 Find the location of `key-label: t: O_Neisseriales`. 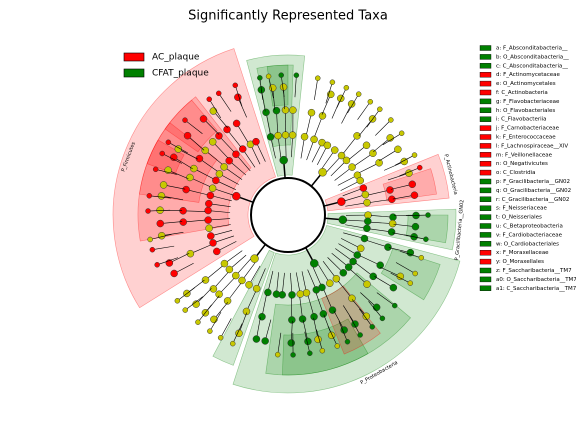

key-label: t: O_Neisseriales is located at coordinates (519, 218).